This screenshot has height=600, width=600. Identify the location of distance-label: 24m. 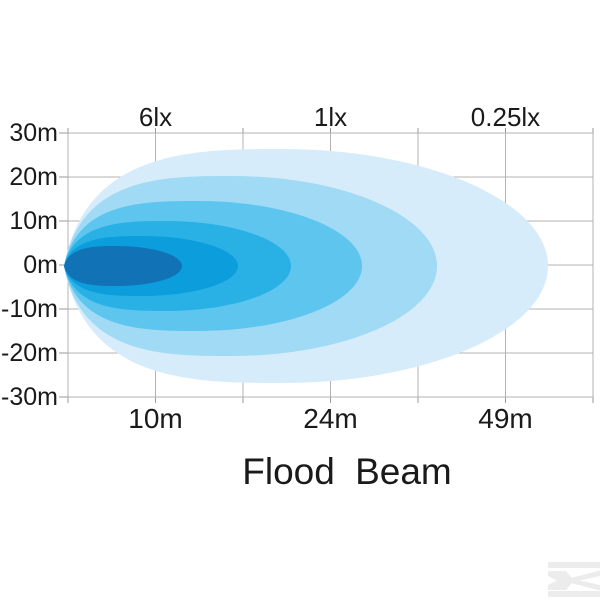
(330, 418).